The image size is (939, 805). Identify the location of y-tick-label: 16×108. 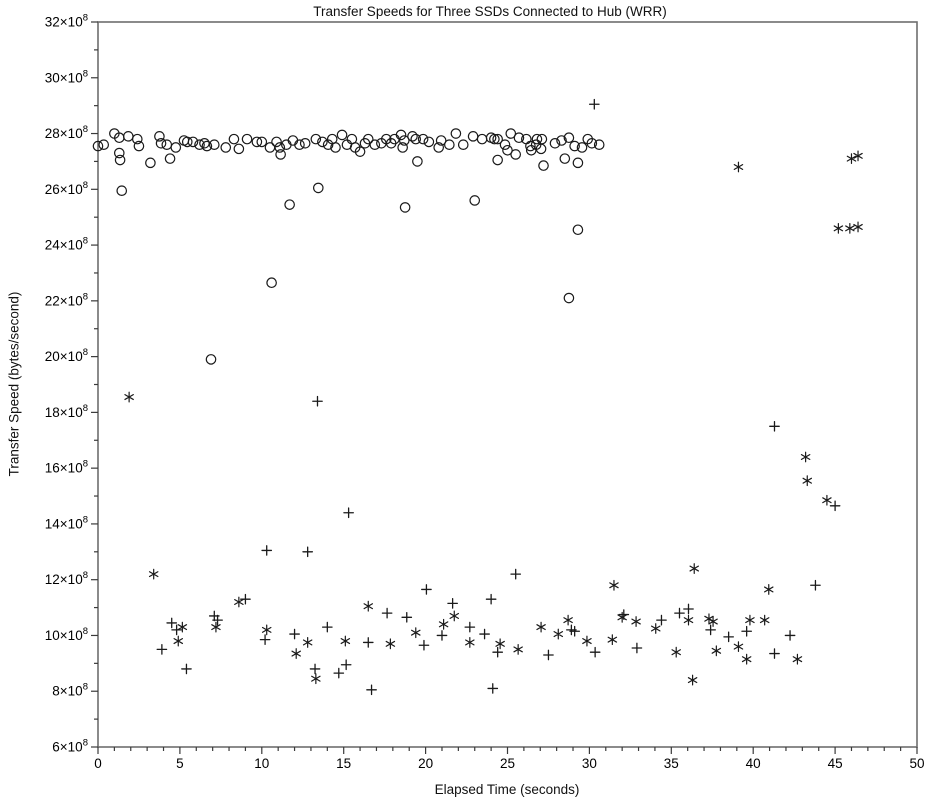
(66, 467).